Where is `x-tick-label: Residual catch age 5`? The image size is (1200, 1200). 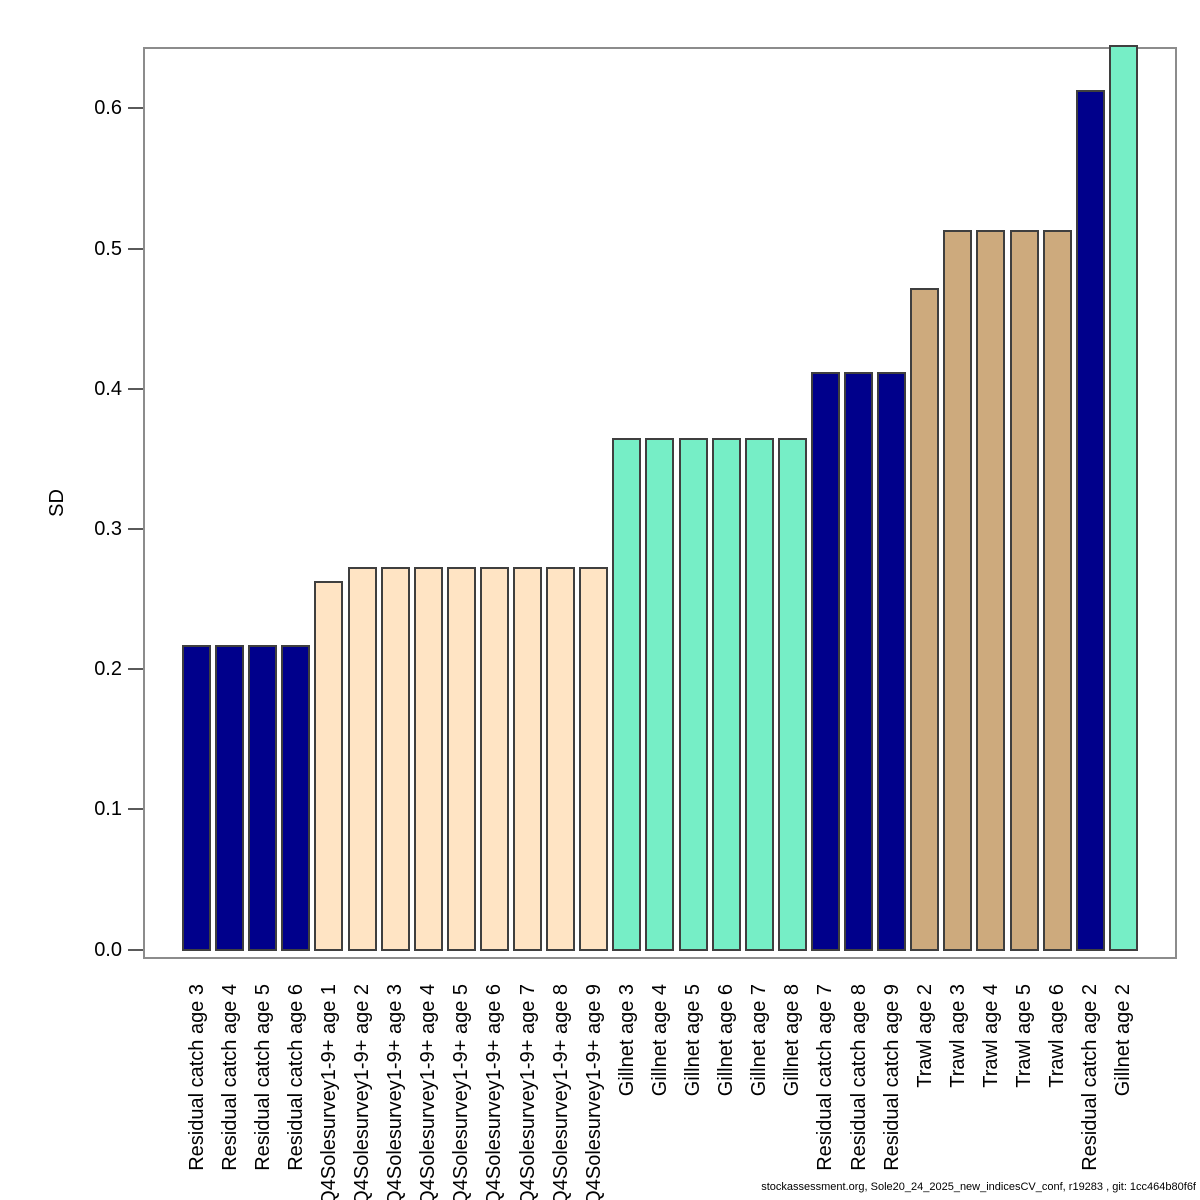 x-tick-label: Residual catch age 5 is located at coordinates (262, 1077).